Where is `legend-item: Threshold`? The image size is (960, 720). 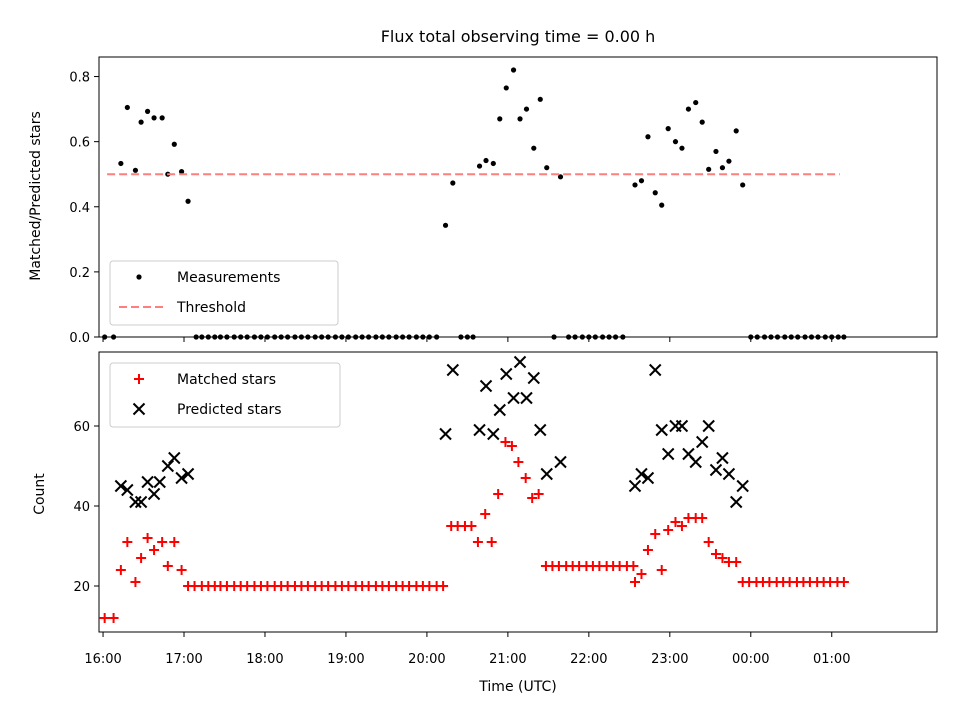
legend-item: Threshold is located at coordinates (182, 308).